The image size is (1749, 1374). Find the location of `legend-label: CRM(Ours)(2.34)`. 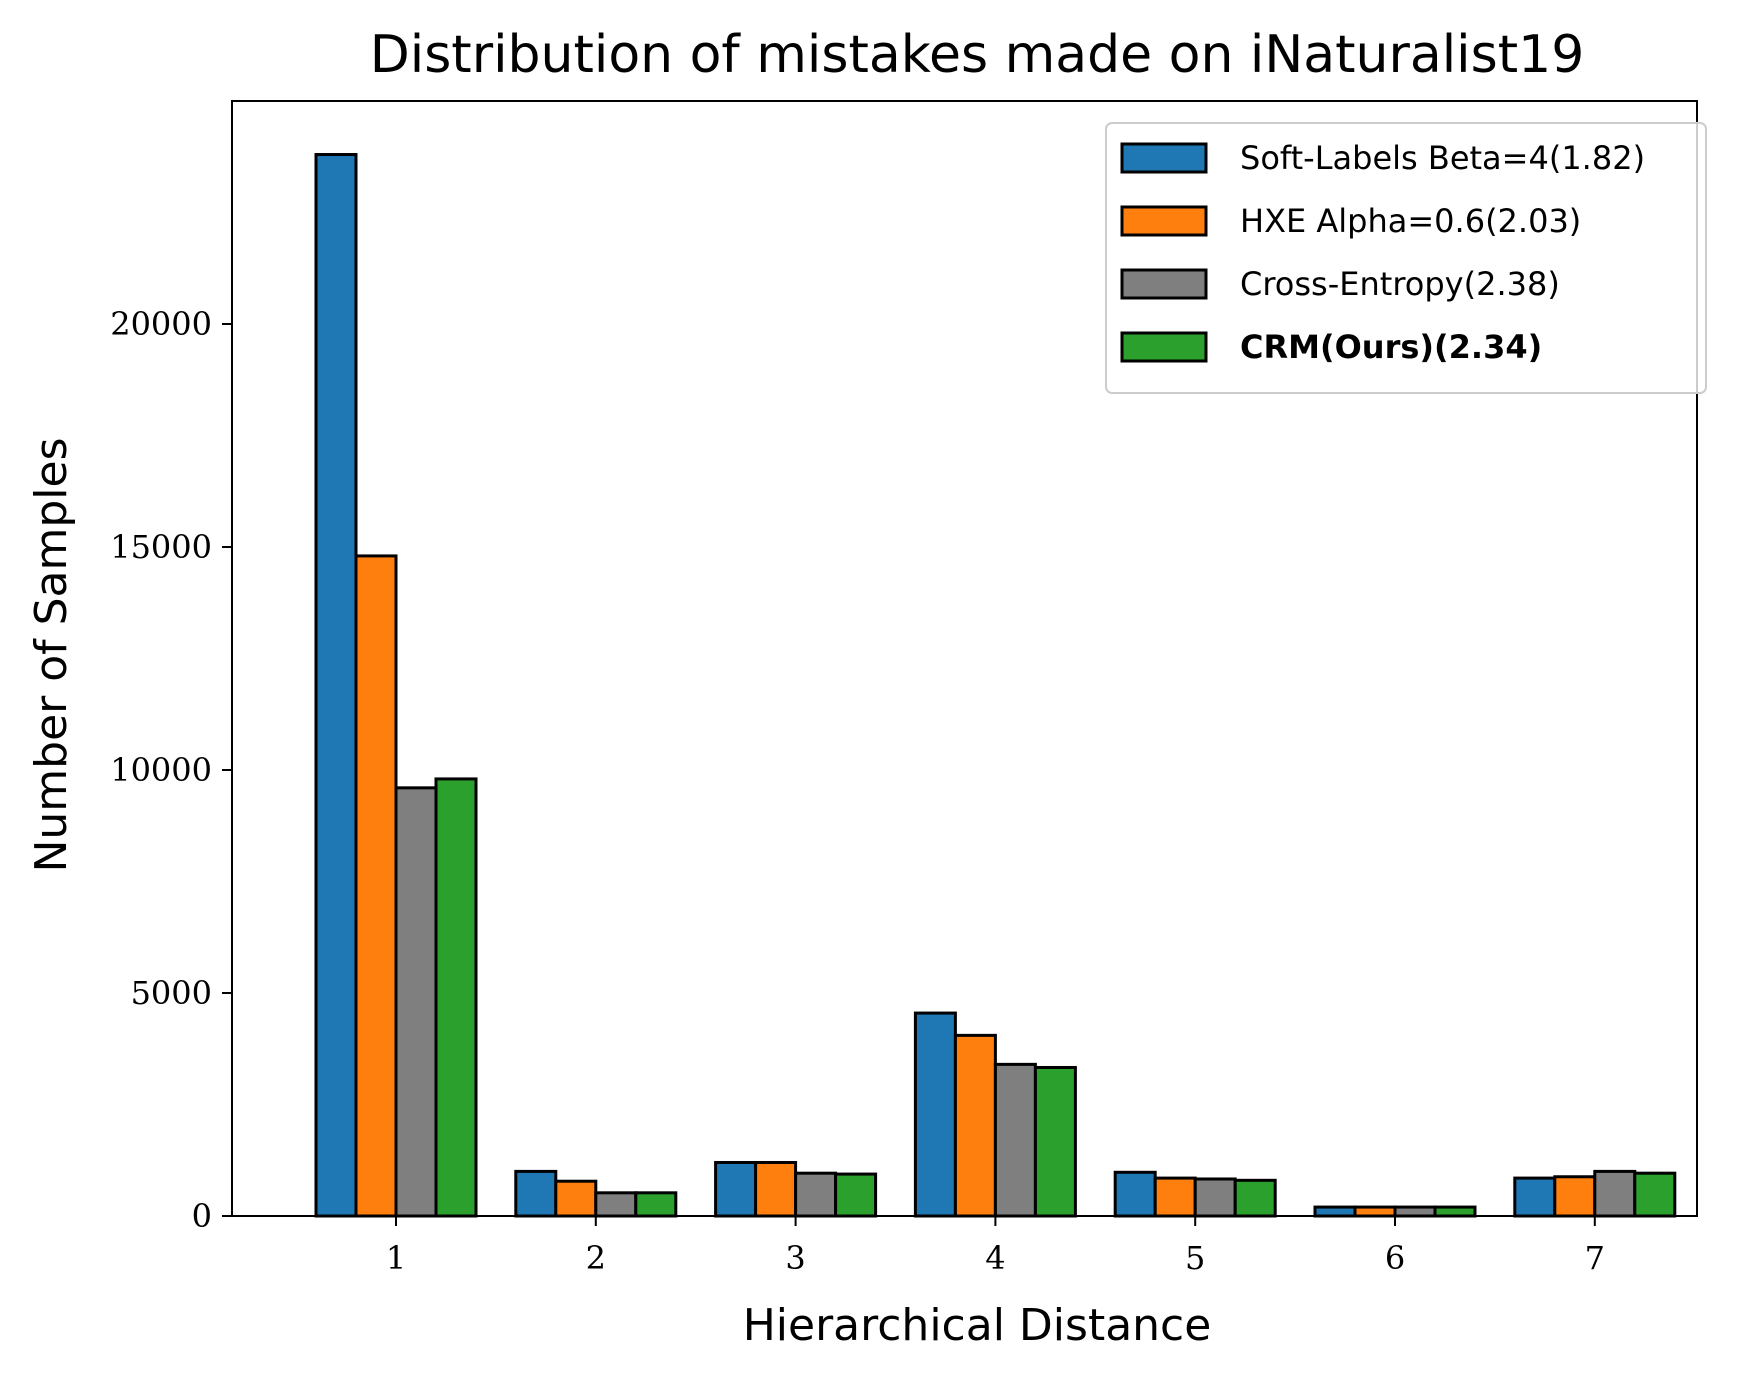

legend-label: CRM(Ours)(2.34) is located at coordinates (1391, 347).